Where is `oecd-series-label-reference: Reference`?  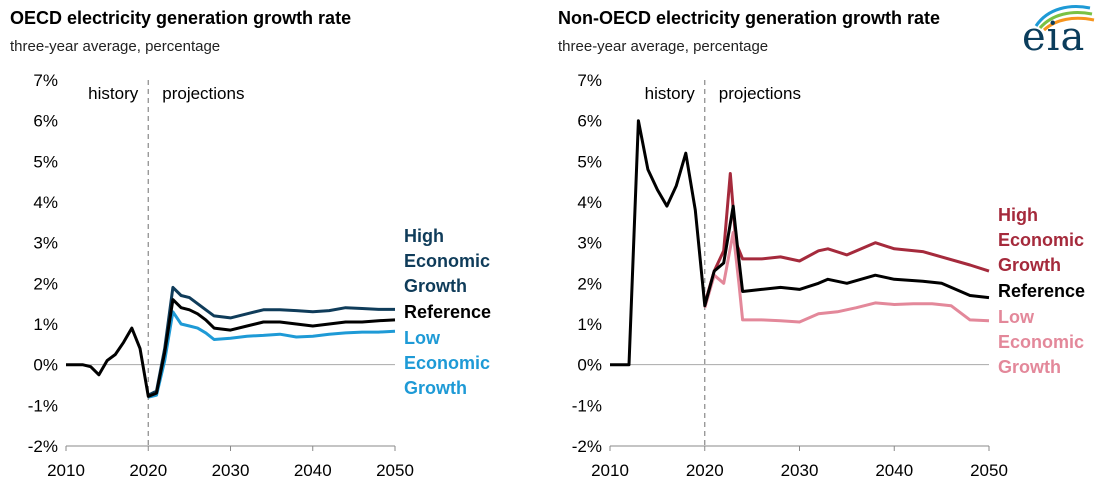 oecd-series-label-reference: Reference is located at coordinates (447, 312).